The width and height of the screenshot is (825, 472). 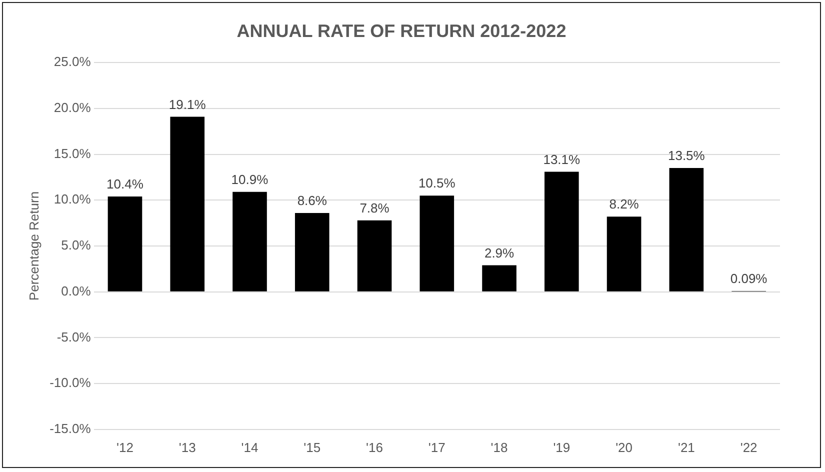 I want to click on y-tick-label: 25.0%, so click(x=73, y=62).